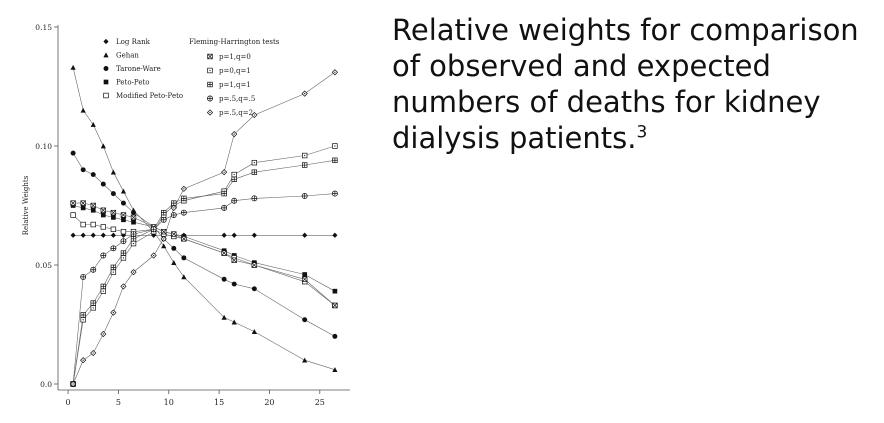 This screenshot has width=884, height=423. Describe the element at coordinates (138, 69) in the screenshot. I see `legend-label: Tarone-Ware` at that location.